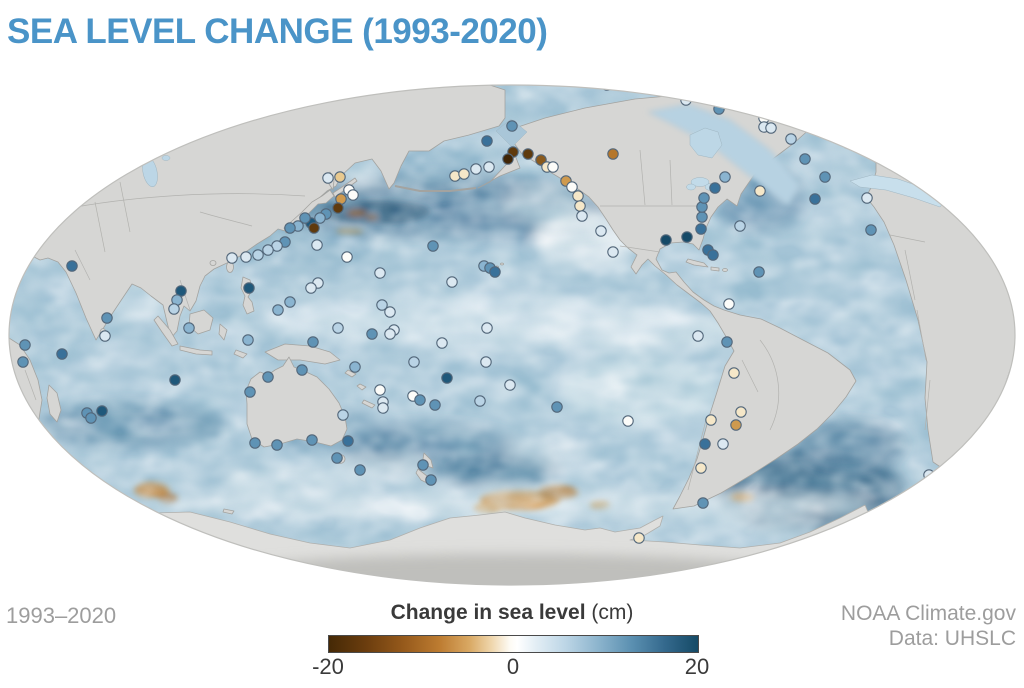 The image size is (1024, 688). I want to click on colorbar, so click(513, 644).